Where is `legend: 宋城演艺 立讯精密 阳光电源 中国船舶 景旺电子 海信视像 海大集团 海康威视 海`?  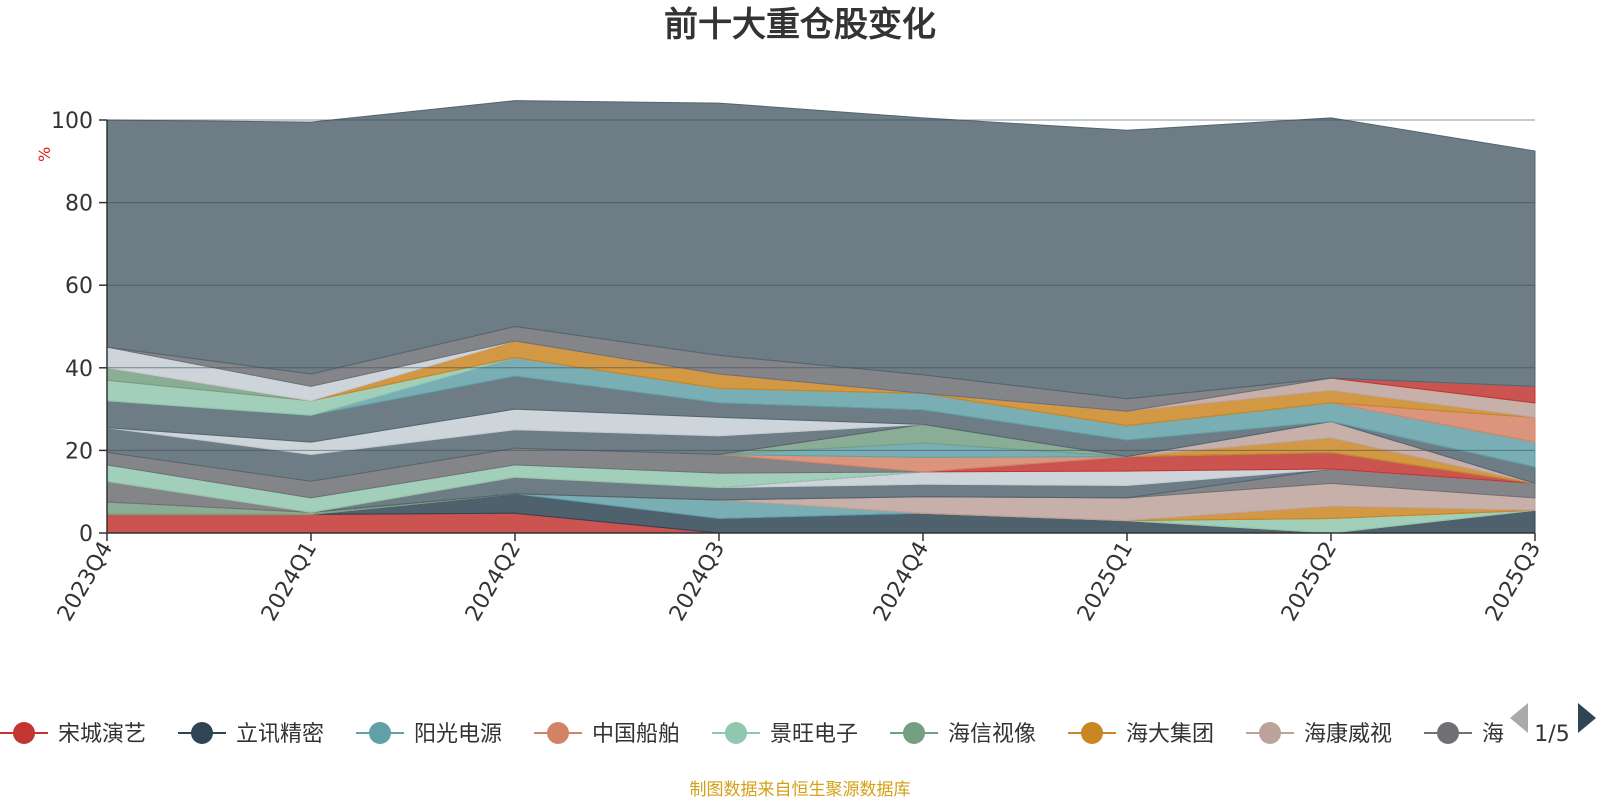
legend: 宋城演艺 立讯精密 阳光电源 中国船舶 景旺电子 海信视像 海大集团 海康威视 海 is located at coordinates (752, 734).